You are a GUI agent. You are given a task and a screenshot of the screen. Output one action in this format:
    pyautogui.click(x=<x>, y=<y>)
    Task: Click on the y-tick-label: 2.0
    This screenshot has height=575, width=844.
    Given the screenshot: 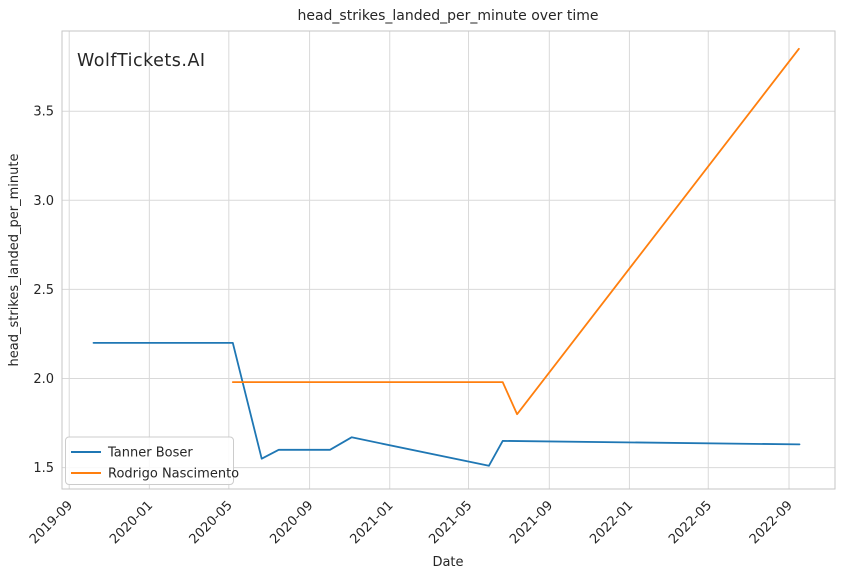 What is the action you would take?
    pyautogui.click(x=43, y=379)
    